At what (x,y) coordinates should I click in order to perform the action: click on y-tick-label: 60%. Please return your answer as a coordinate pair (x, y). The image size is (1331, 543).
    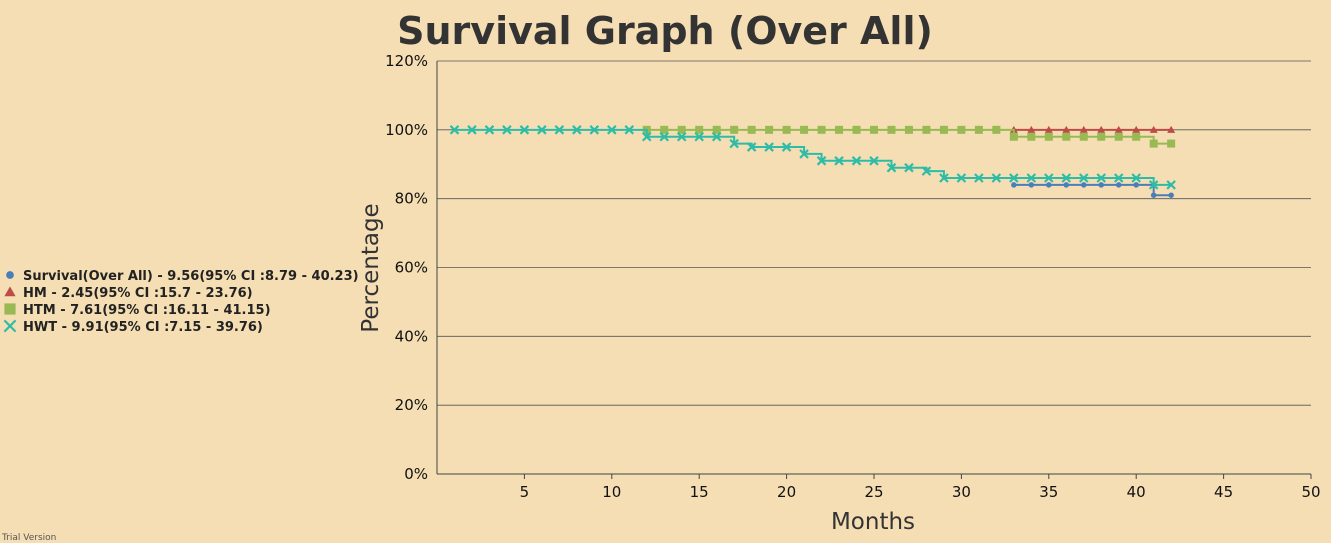
    Looking at the image, I should click on (411, 268).